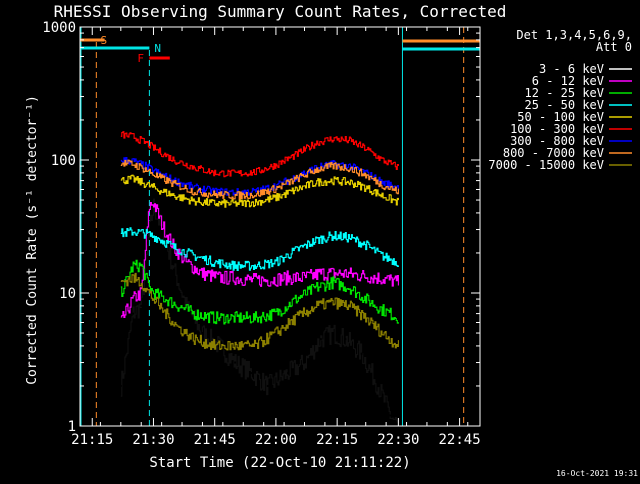  What do you see at coordinates (63, 161) in the screenshot?
I see `y-tick-label: 100` at bounding box center [63, 161].